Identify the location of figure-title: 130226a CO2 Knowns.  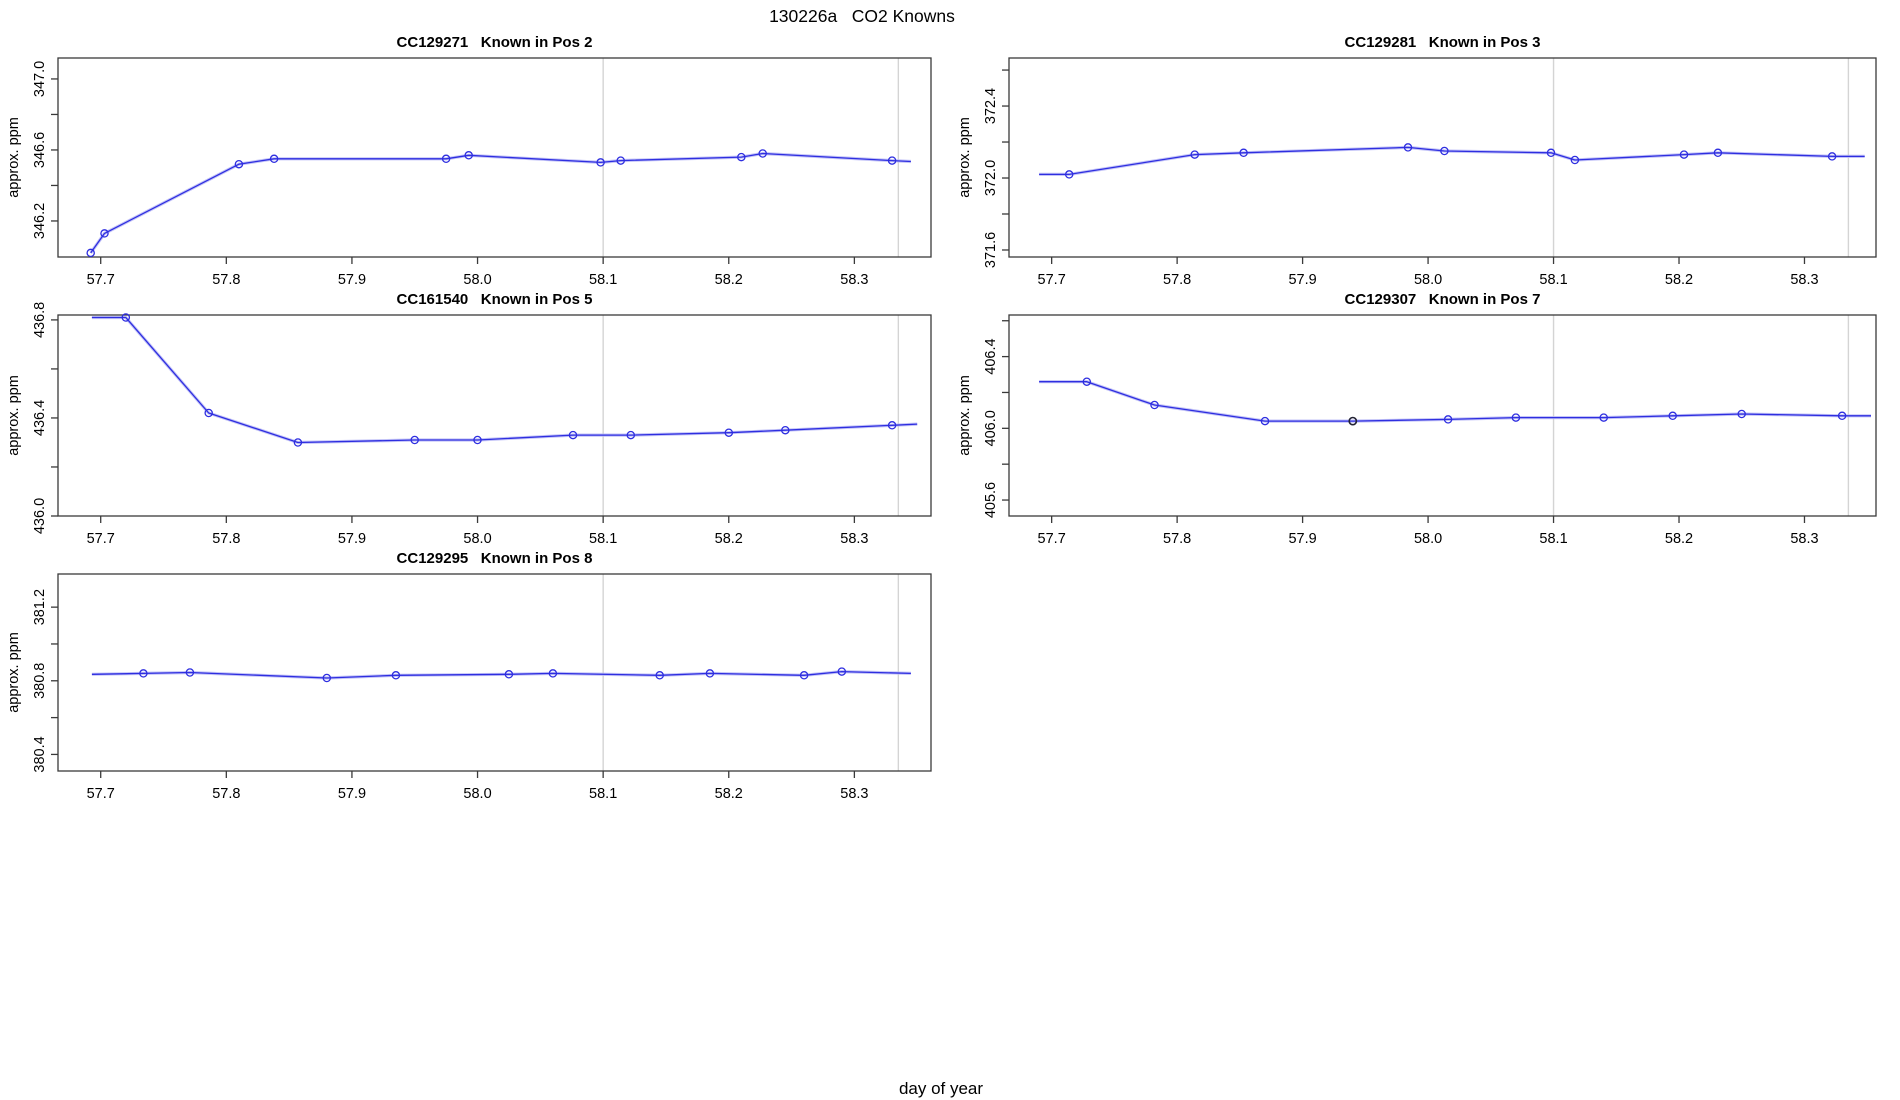
(862, 16).